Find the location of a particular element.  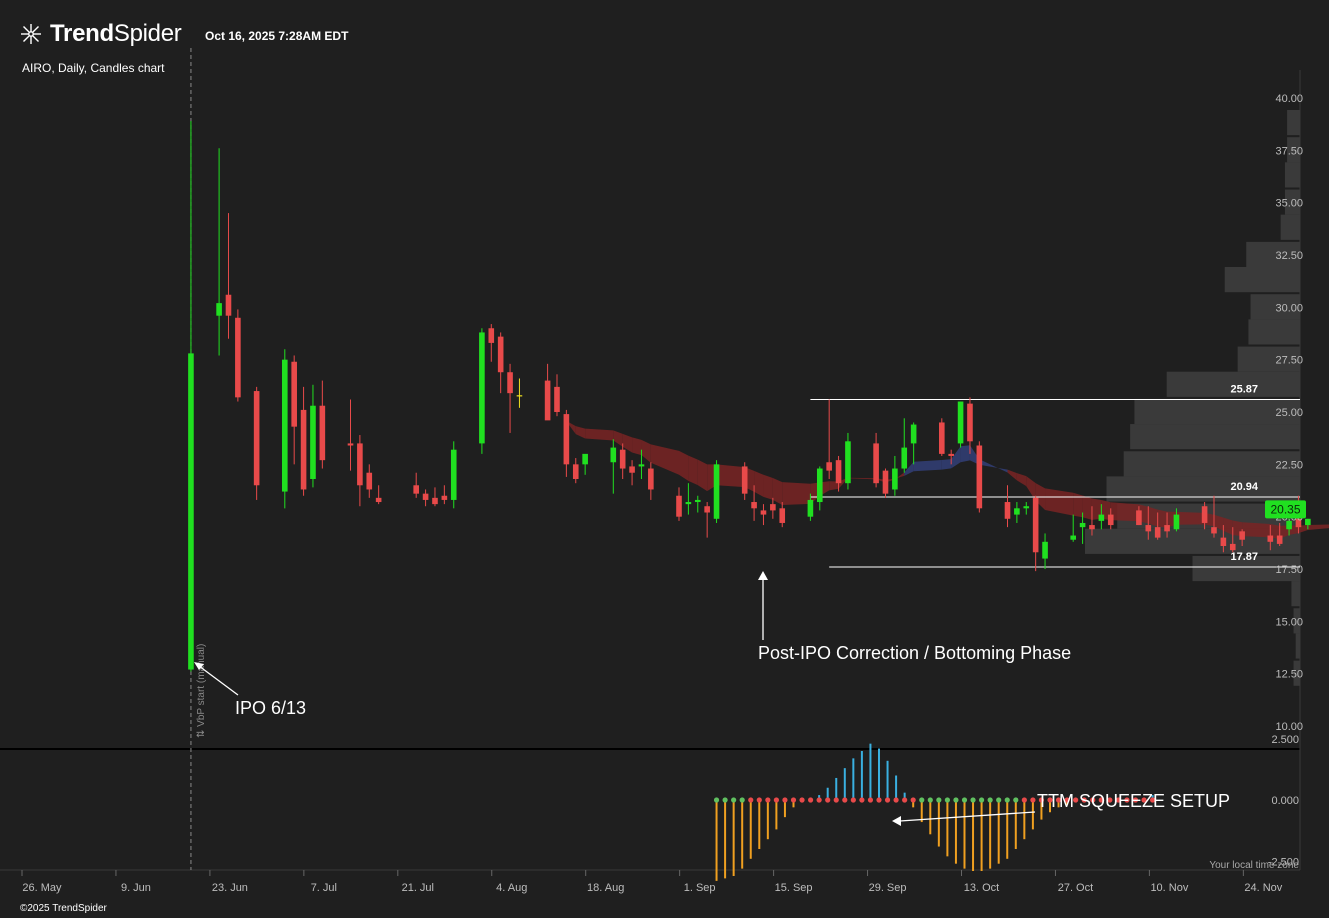

last-price-tag: 20.35 is located at coordinates (1285, 509).